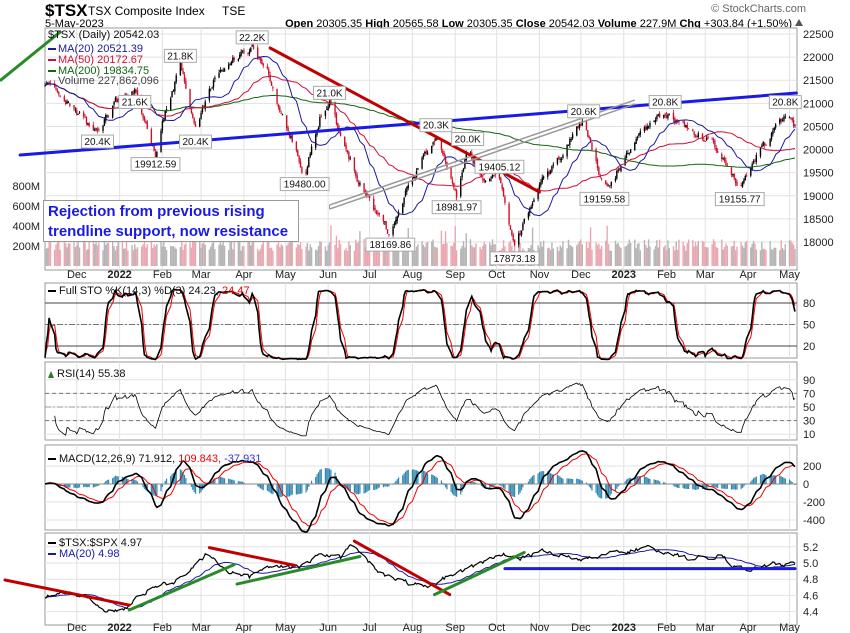 The height and width of the screenshot is (633, 850). I want to click on sto-title: Full STO %K(14,3) %D(3) 24.23, 24.47, so click(154, 291).